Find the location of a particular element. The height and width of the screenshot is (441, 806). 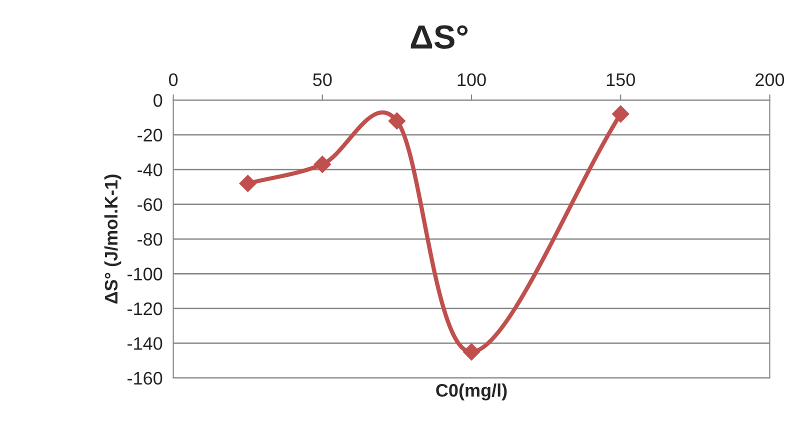

chart-title: ΔS° is located at coordinates (439, 37).